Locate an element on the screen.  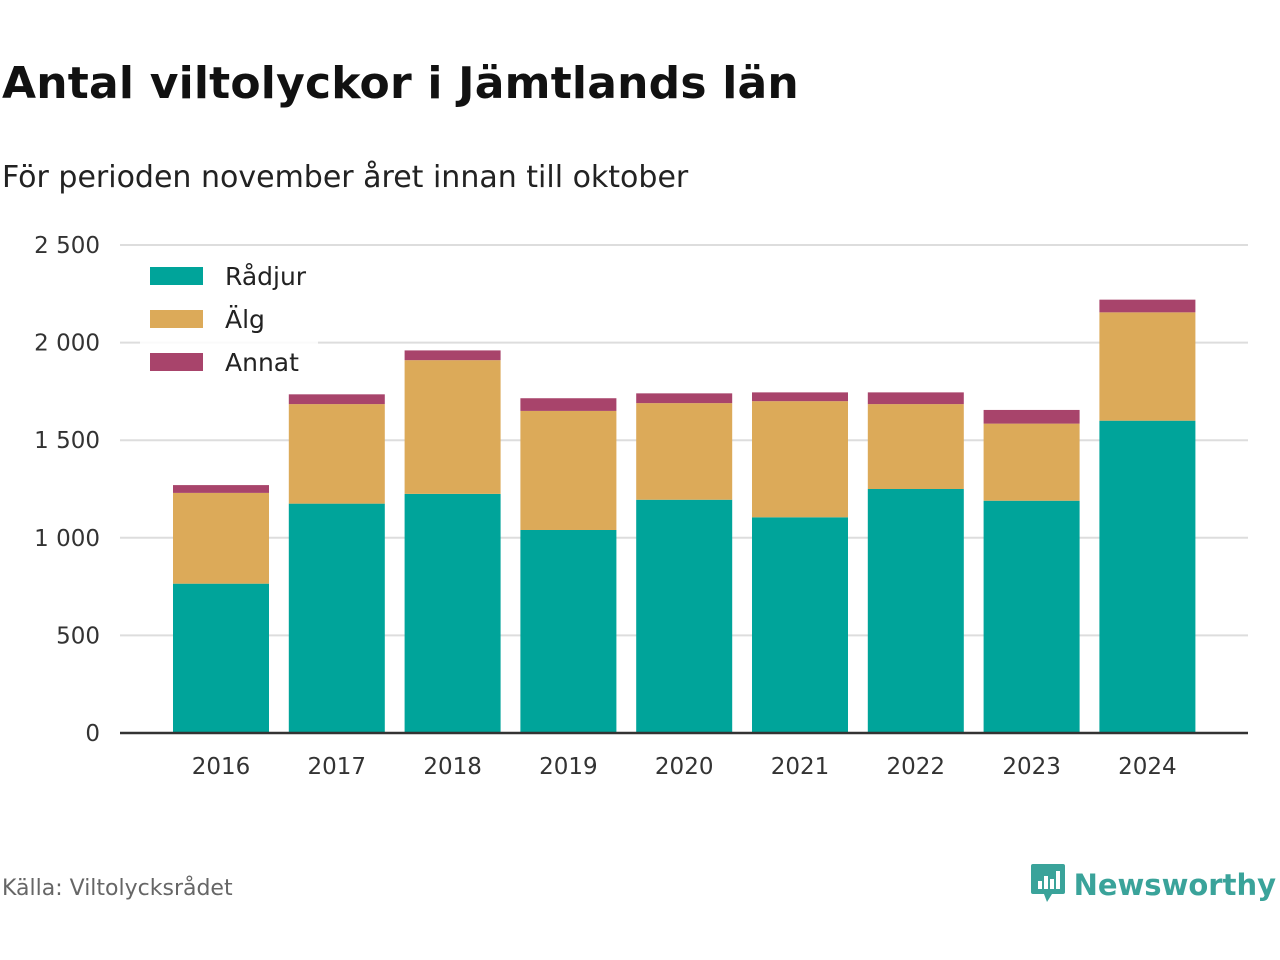
y-tick-label: 2 500 is located at coordinates (67, 246).